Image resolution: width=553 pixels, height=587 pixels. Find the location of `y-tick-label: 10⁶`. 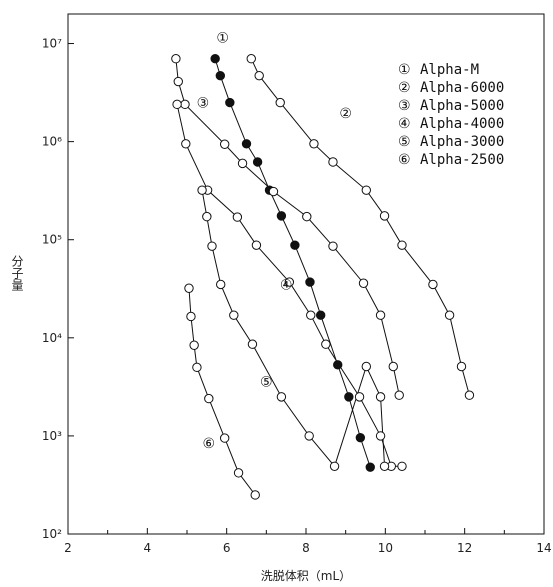

y-tick-label: 10⁶ is located at coordinates (52, 142).